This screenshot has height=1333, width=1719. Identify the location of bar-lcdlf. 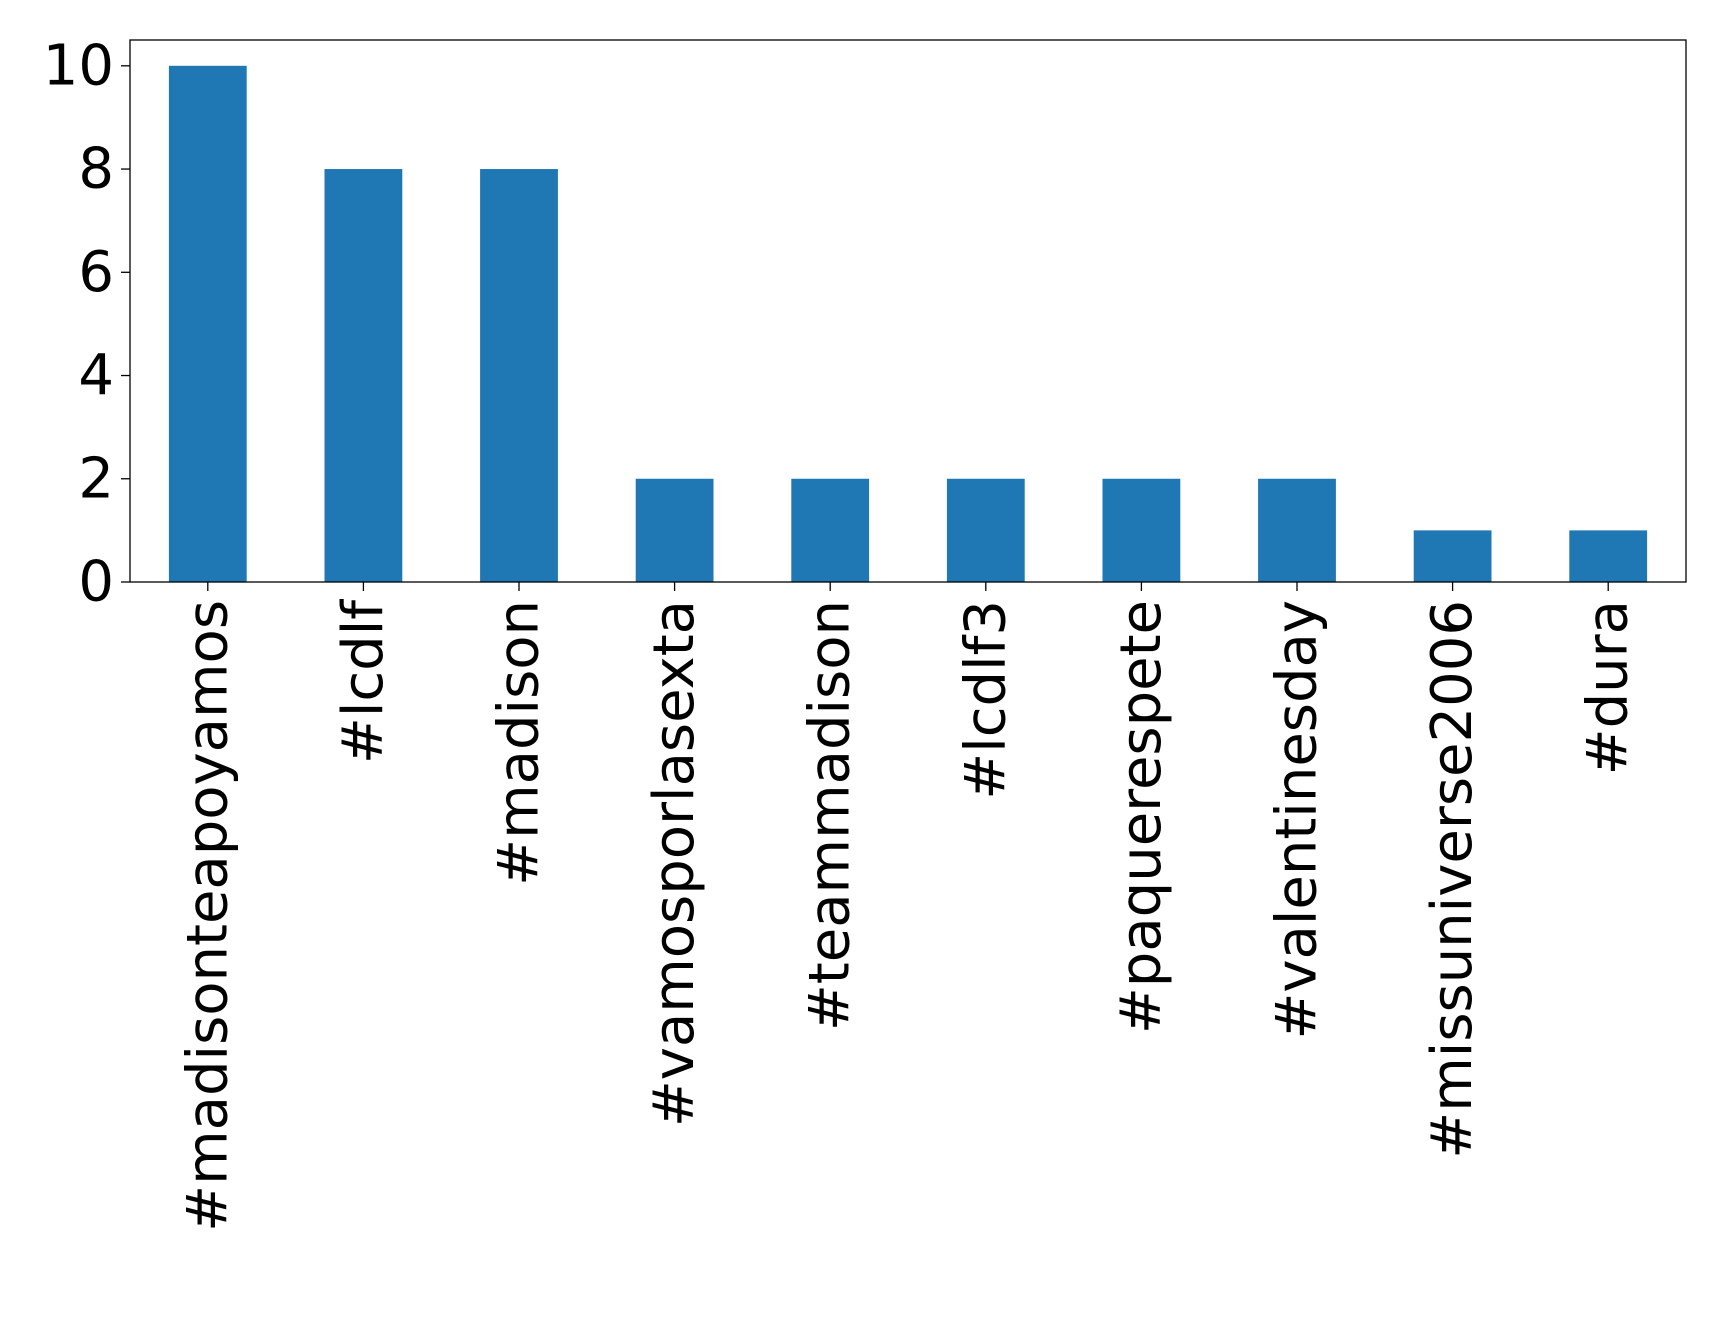
(363, 376).